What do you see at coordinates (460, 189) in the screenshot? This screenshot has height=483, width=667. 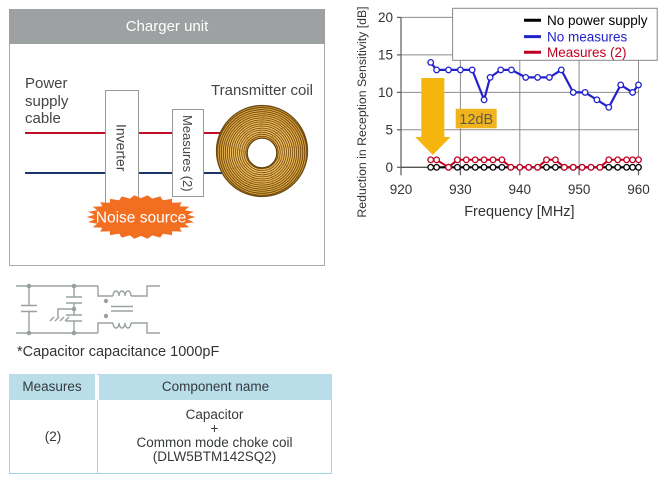 I see `svg-text: 930` at bounding box center [460, 189].